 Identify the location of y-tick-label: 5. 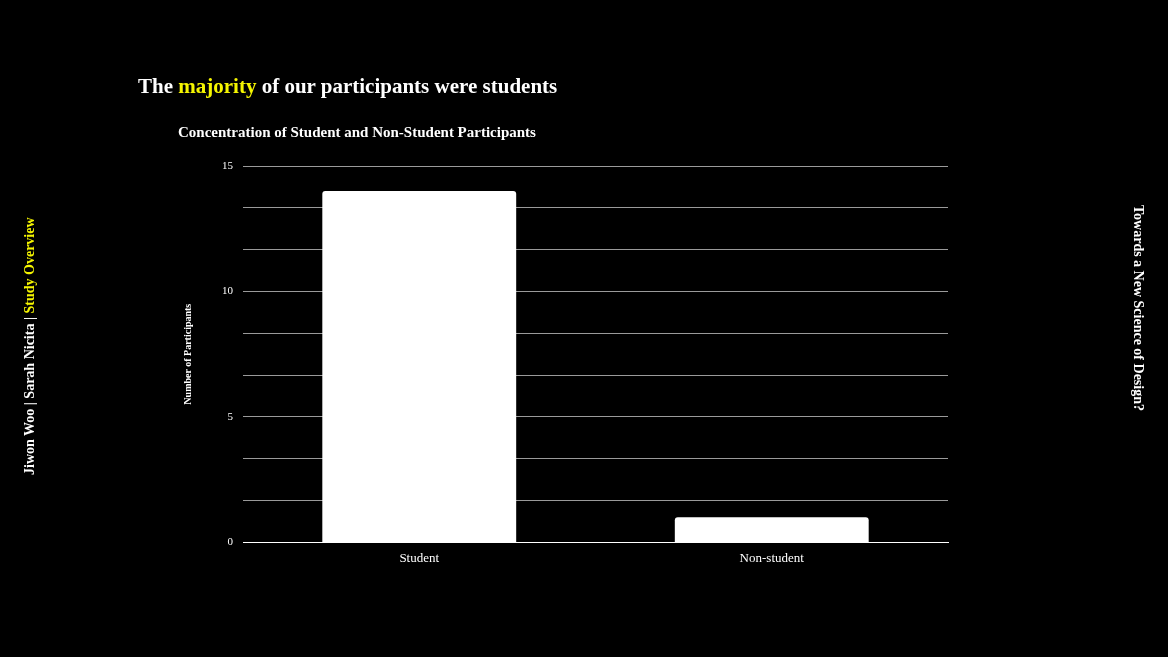
(230, 415).